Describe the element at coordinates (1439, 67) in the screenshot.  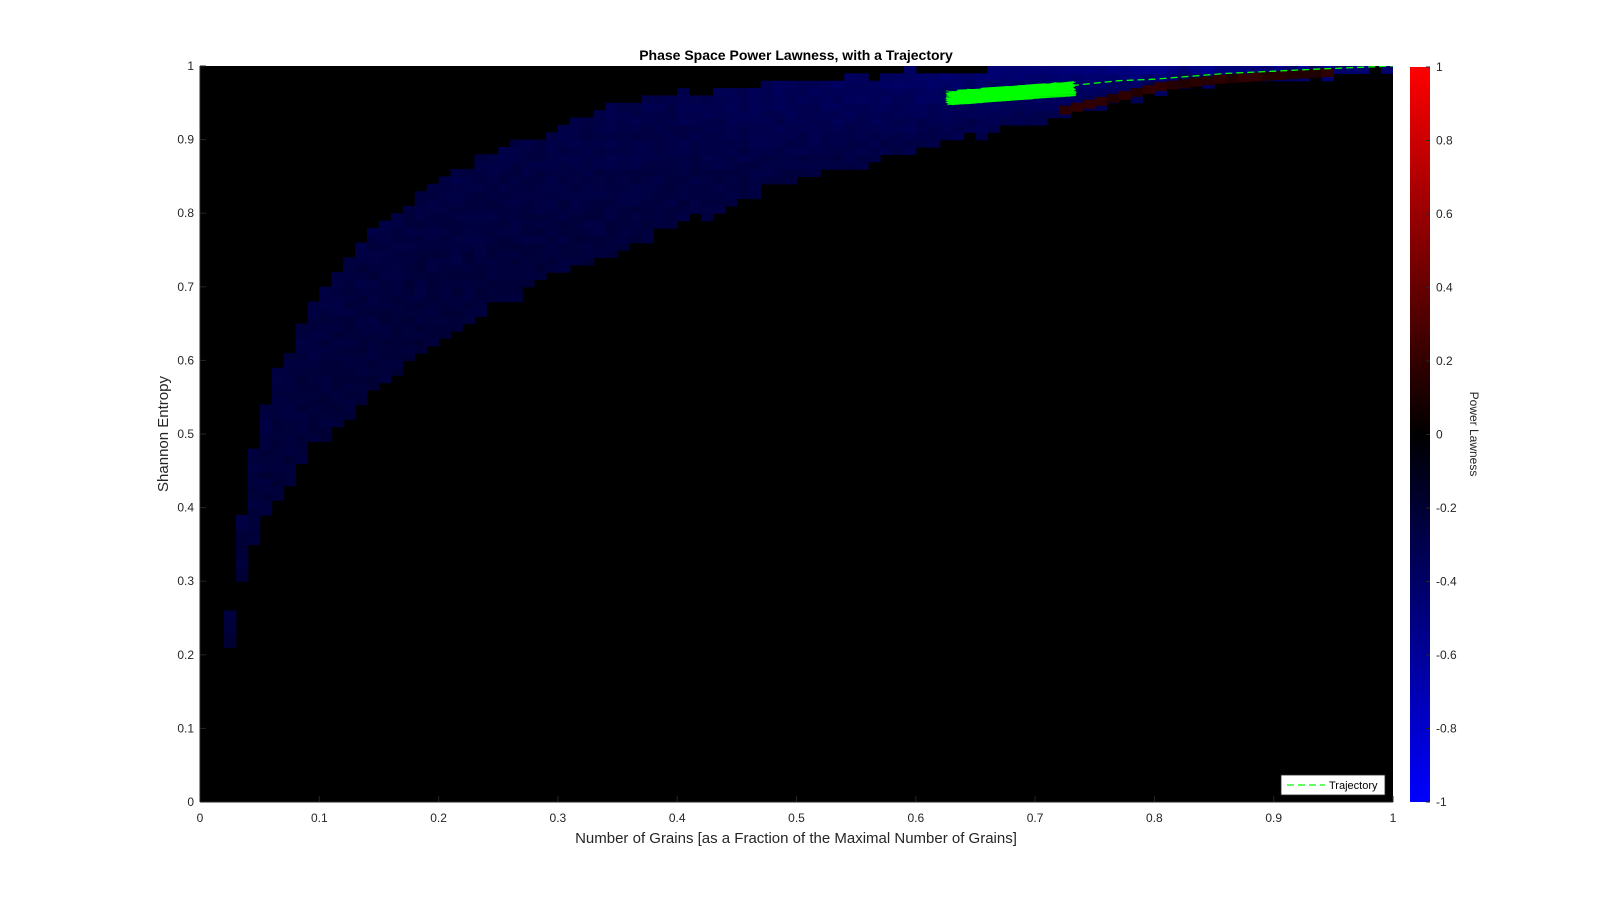
I see `colorbar-tick-label: 1` at that location.